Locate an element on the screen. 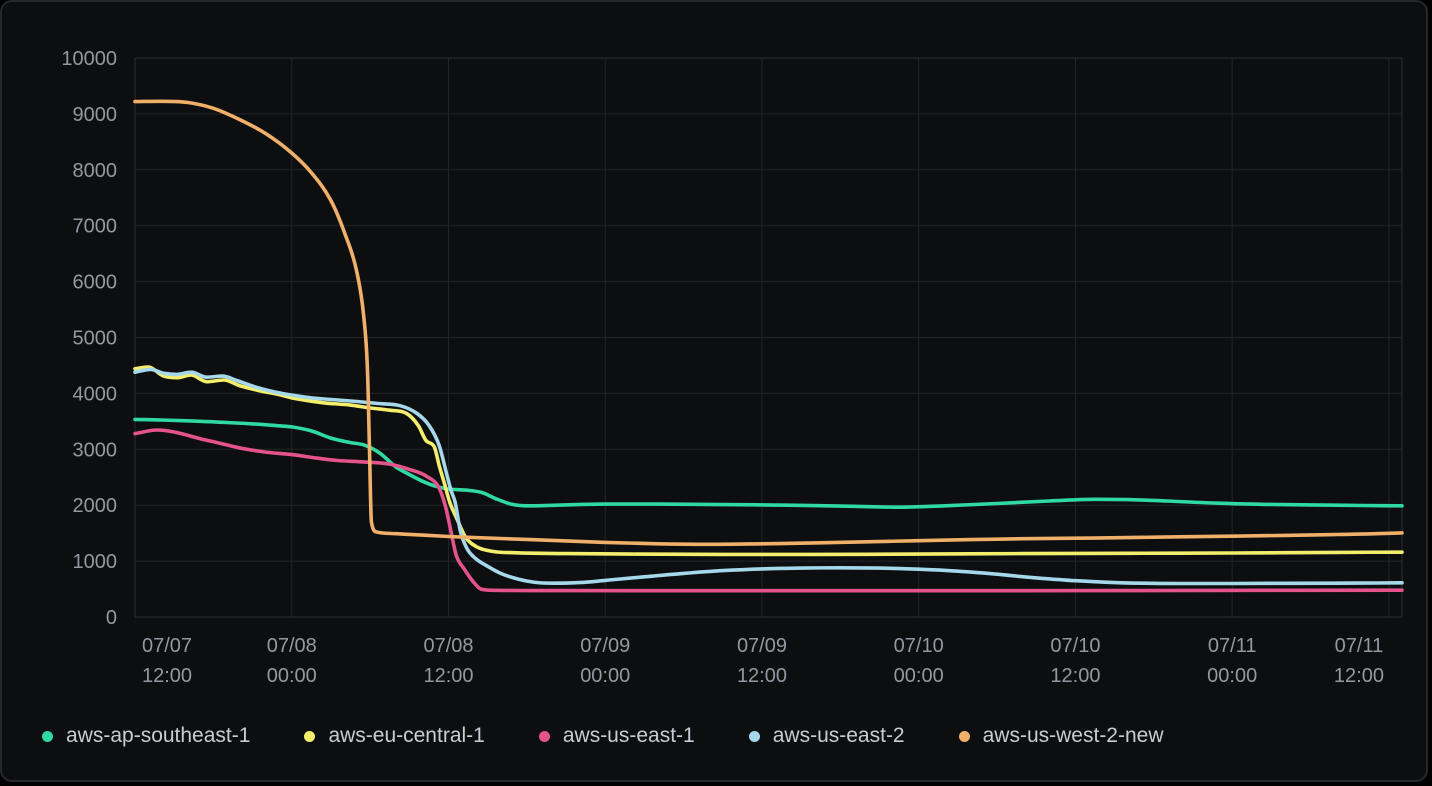 The width and height of the screenshot is (1432, 786). legend-item-label: aws-us-east-1 is located at coordinates (628, 735).